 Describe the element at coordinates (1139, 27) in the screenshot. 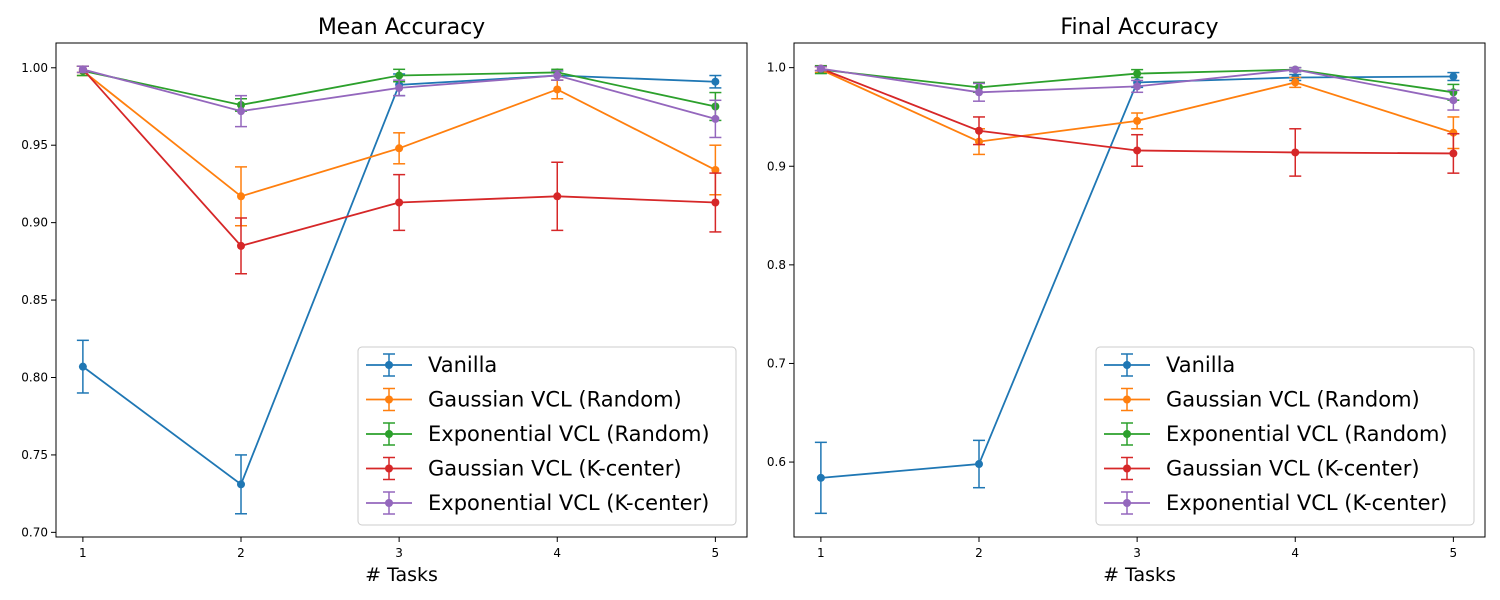

I see `chart-title: Final Accuracy` at that location.